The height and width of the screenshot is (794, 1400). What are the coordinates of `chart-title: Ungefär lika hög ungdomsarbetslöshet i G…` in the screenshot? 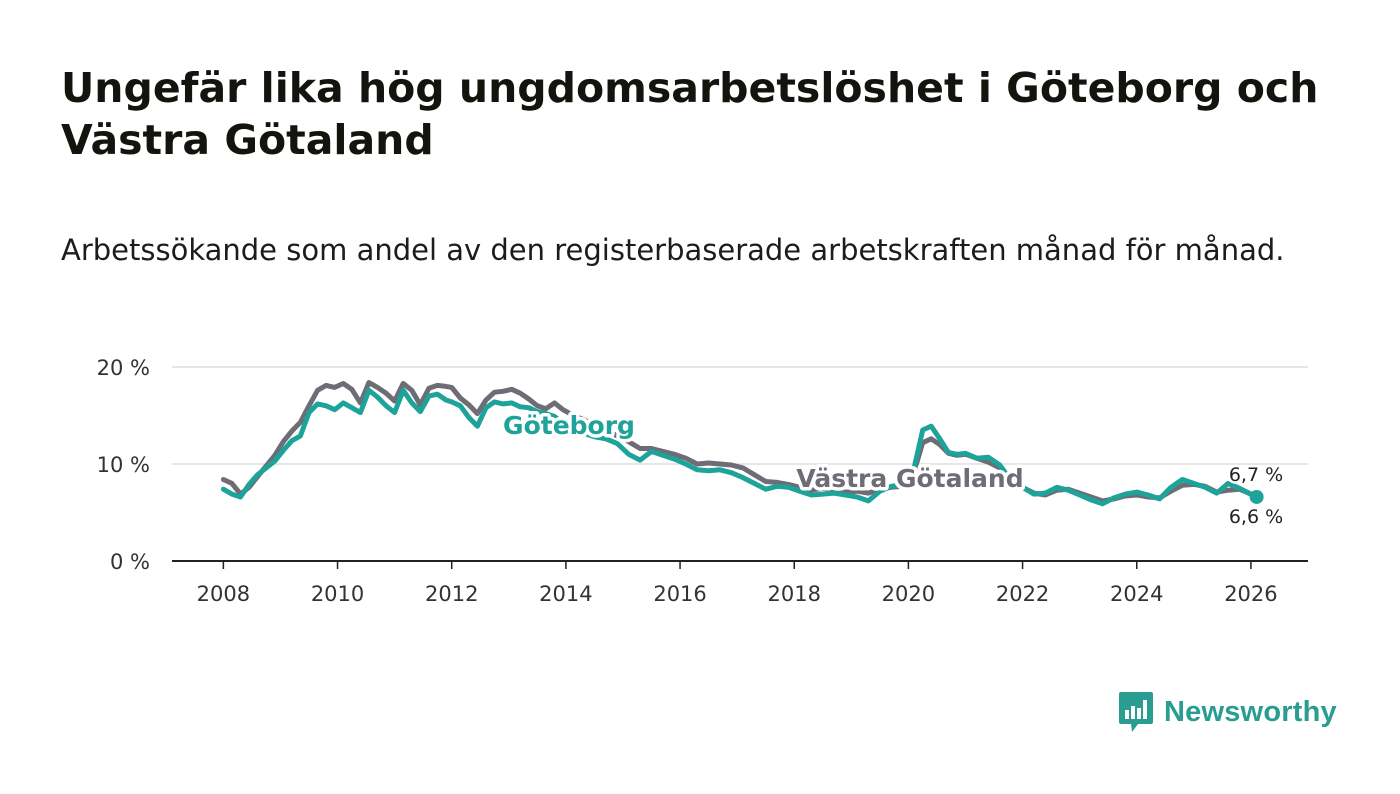 It's located at (690, 114).